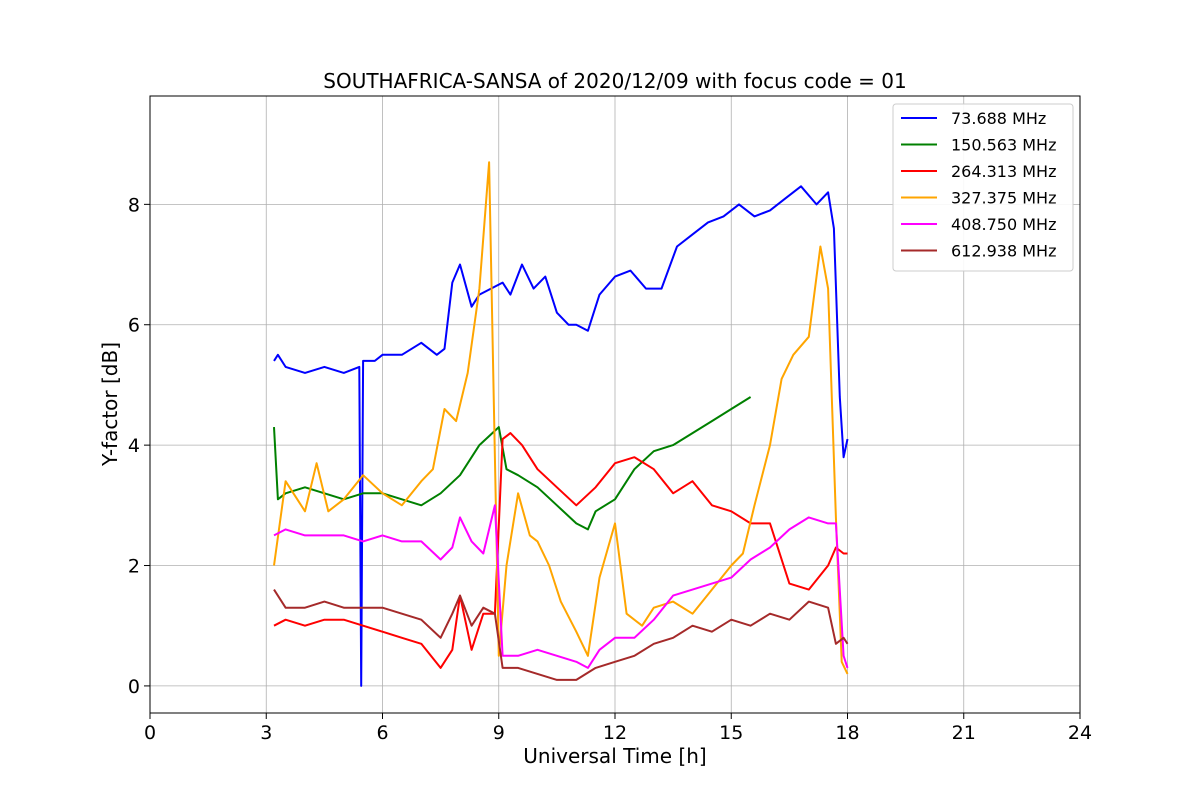  I want to click on legend-label: 73.688 MHz, so click(998, 118).